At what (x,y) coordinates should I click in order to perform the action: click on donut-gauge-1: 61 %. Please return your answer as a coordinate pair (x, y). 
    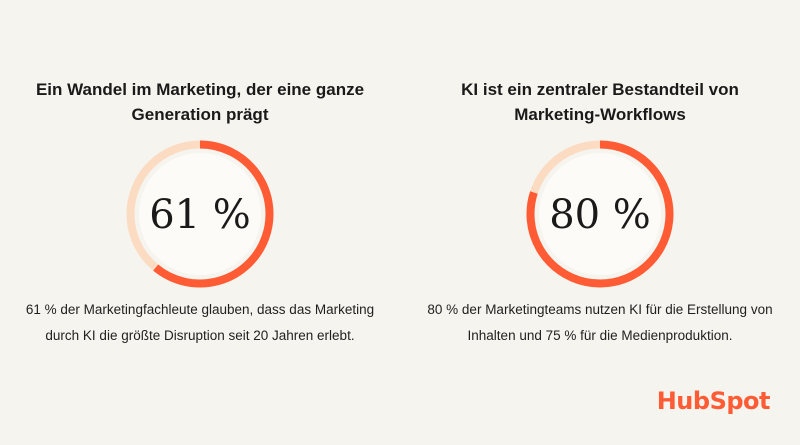
    Looking at the image, I should click on (200, 214).